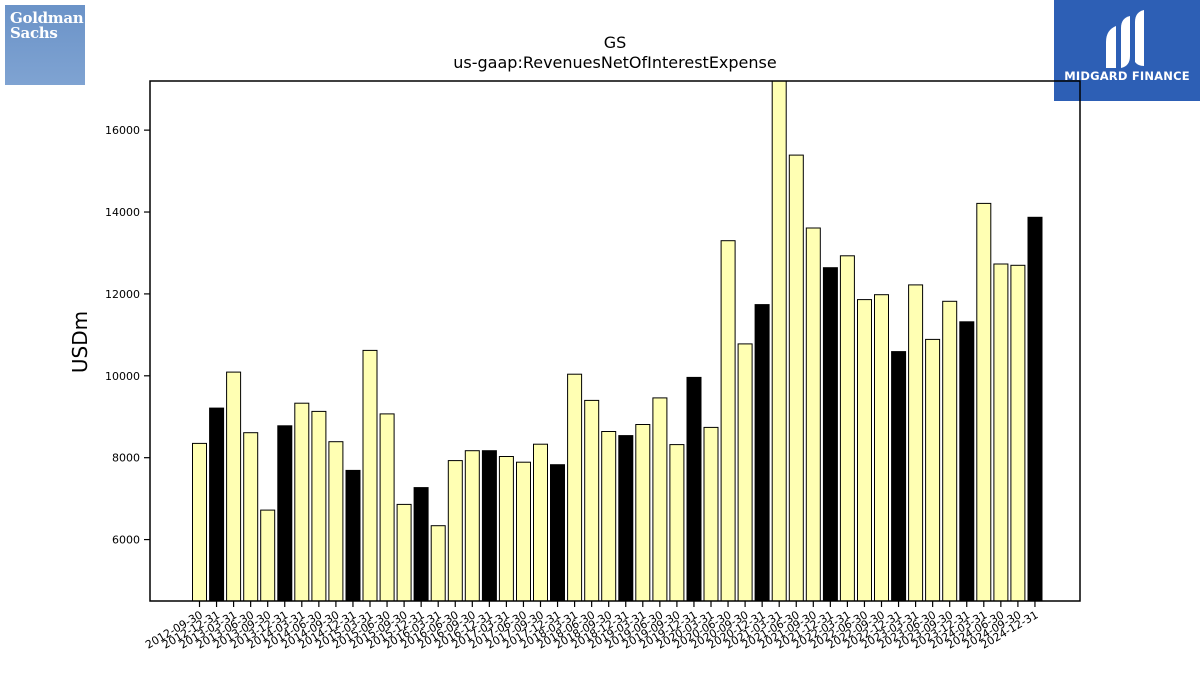  I want to click on logo-text-line2: Sachs, so click(34, 33).